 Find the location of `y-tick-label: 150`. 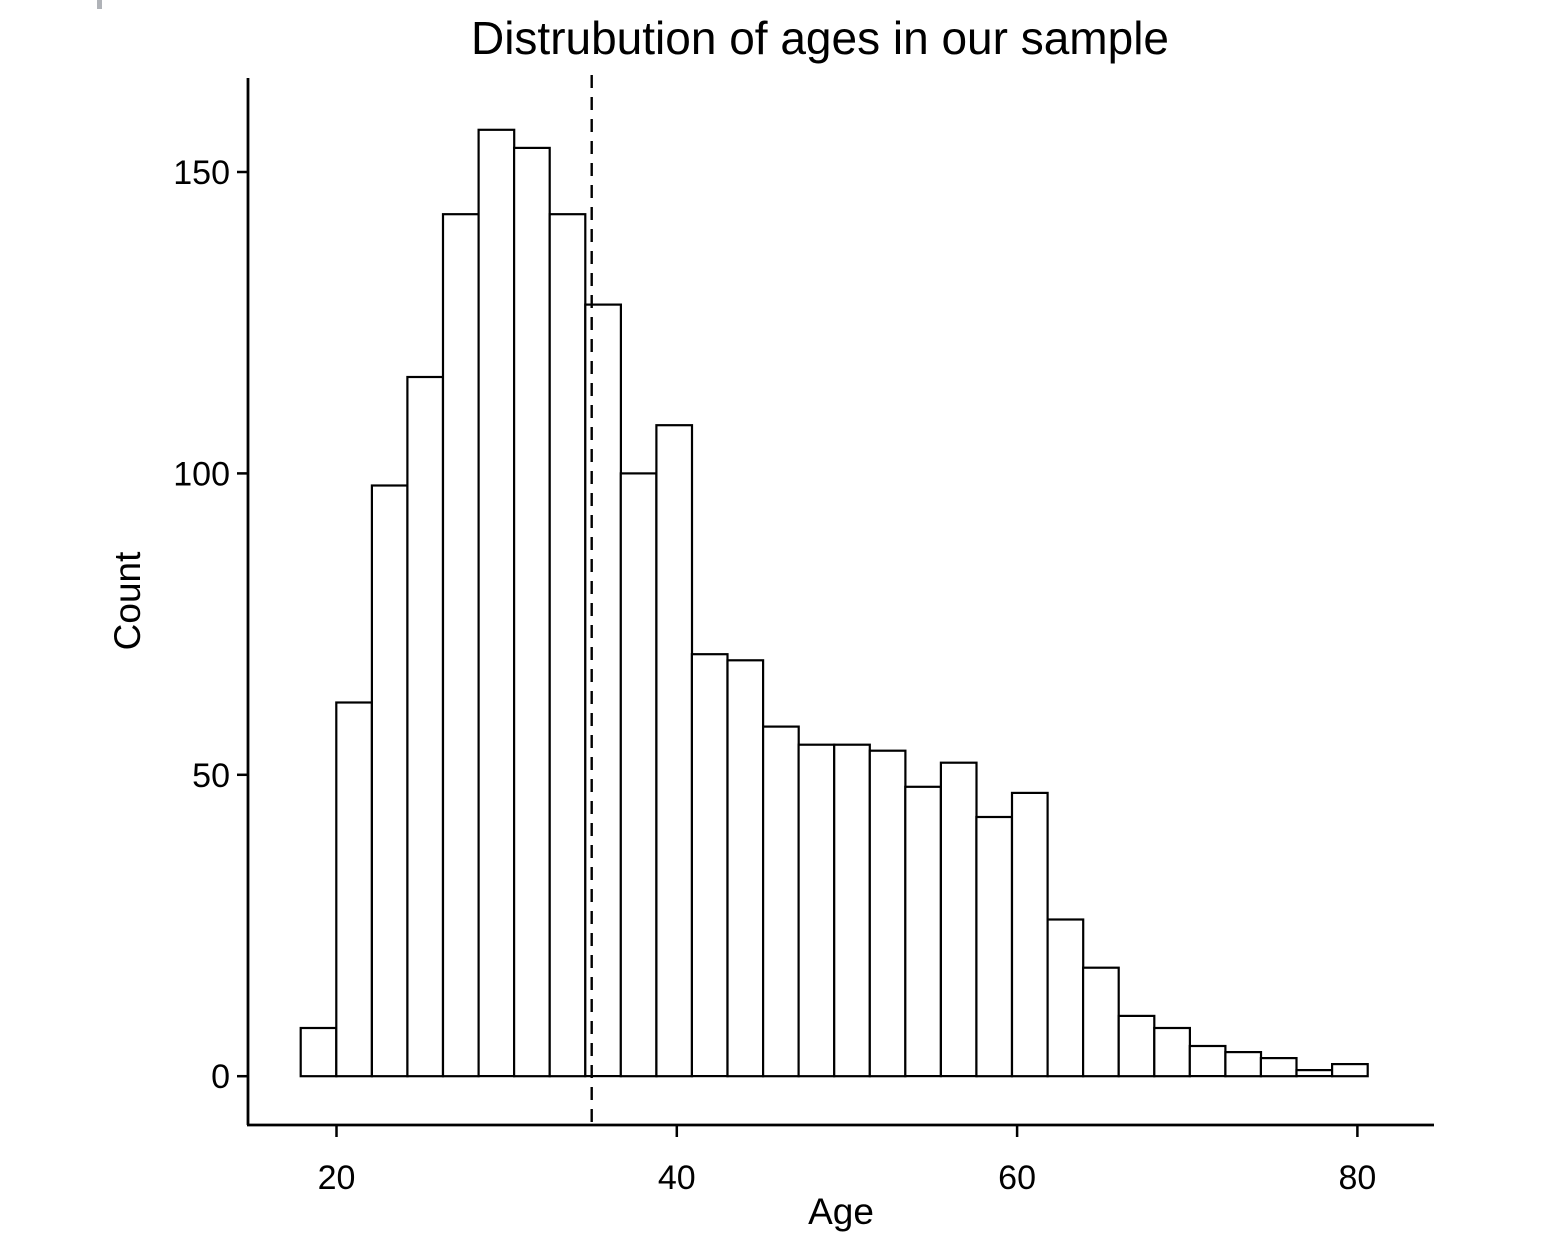

y-tick-label: 150 is located at coordinates (201, 173).